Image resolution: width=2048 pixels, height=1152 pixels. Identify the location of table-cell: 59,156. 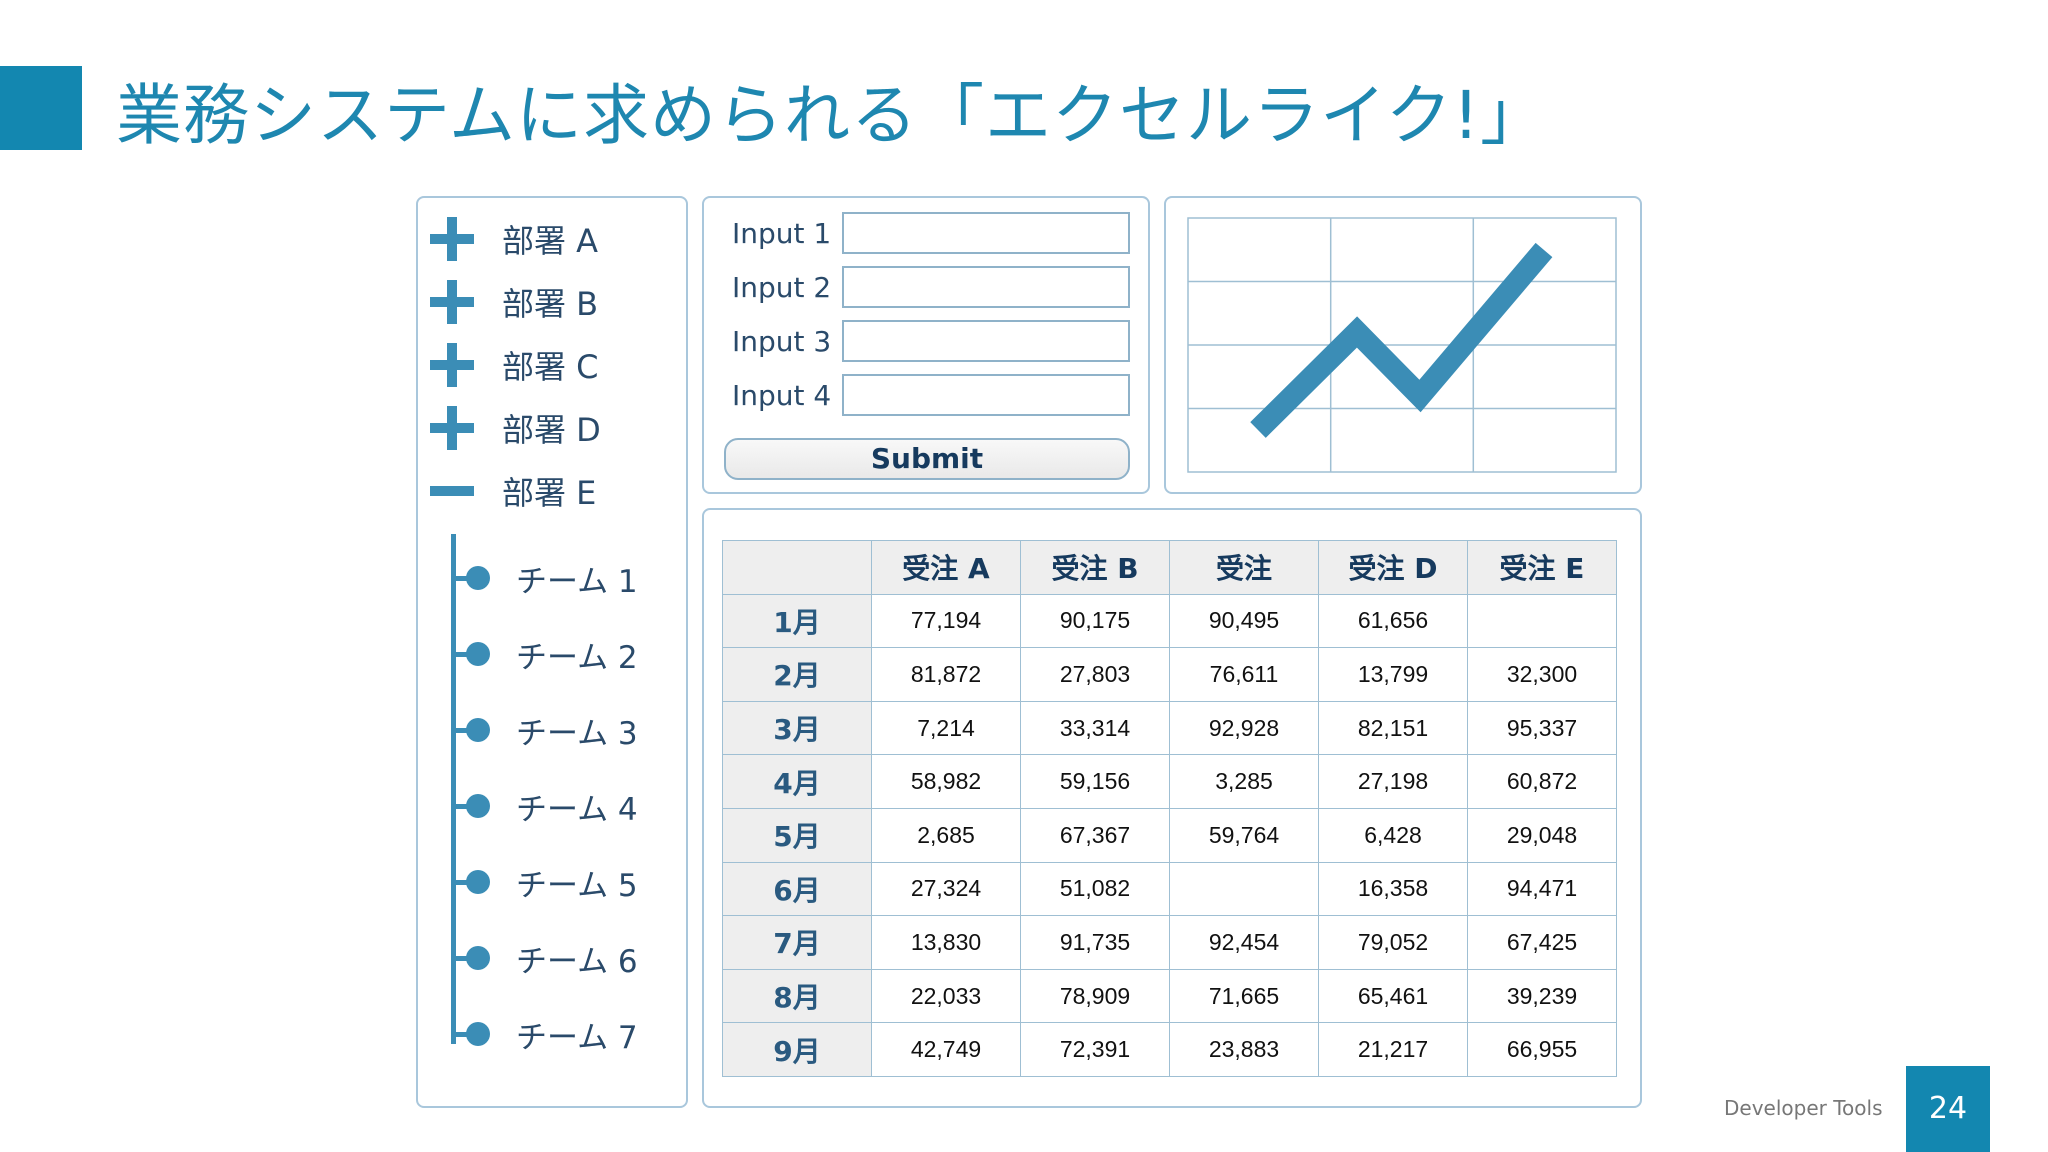
(1095, 781).